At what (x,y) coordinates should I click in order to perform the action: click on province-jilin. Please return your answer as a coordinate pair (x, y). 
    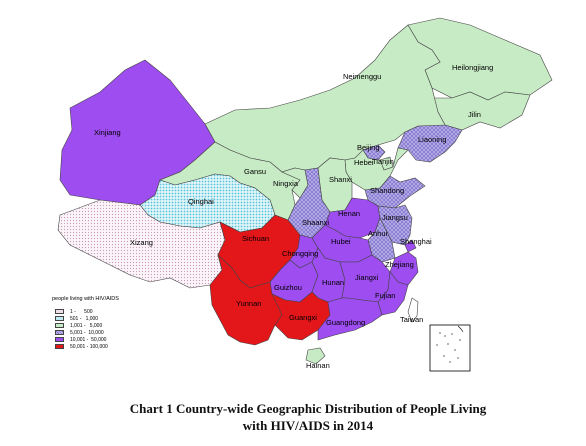
    Looking at the image, I should click on (481, 111).